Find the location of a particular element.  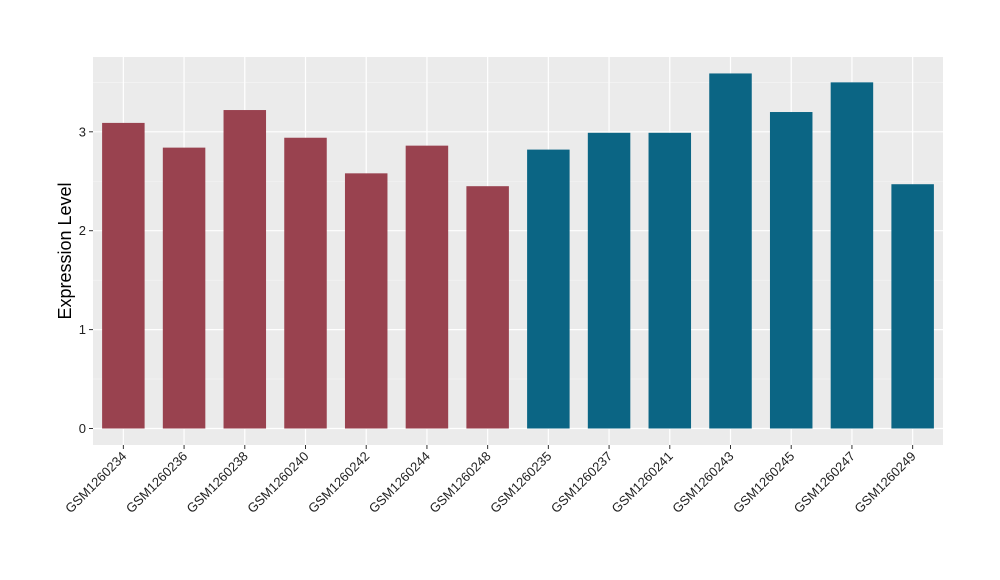

y-tick-label: 0 is located at coordinates (82, 428).